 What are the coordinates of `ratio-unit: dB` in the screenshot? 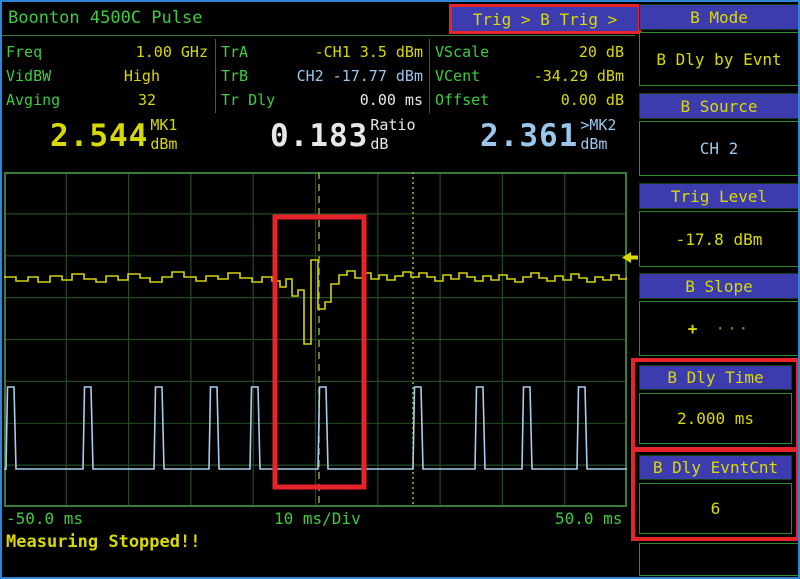 It's located at (379, 144).